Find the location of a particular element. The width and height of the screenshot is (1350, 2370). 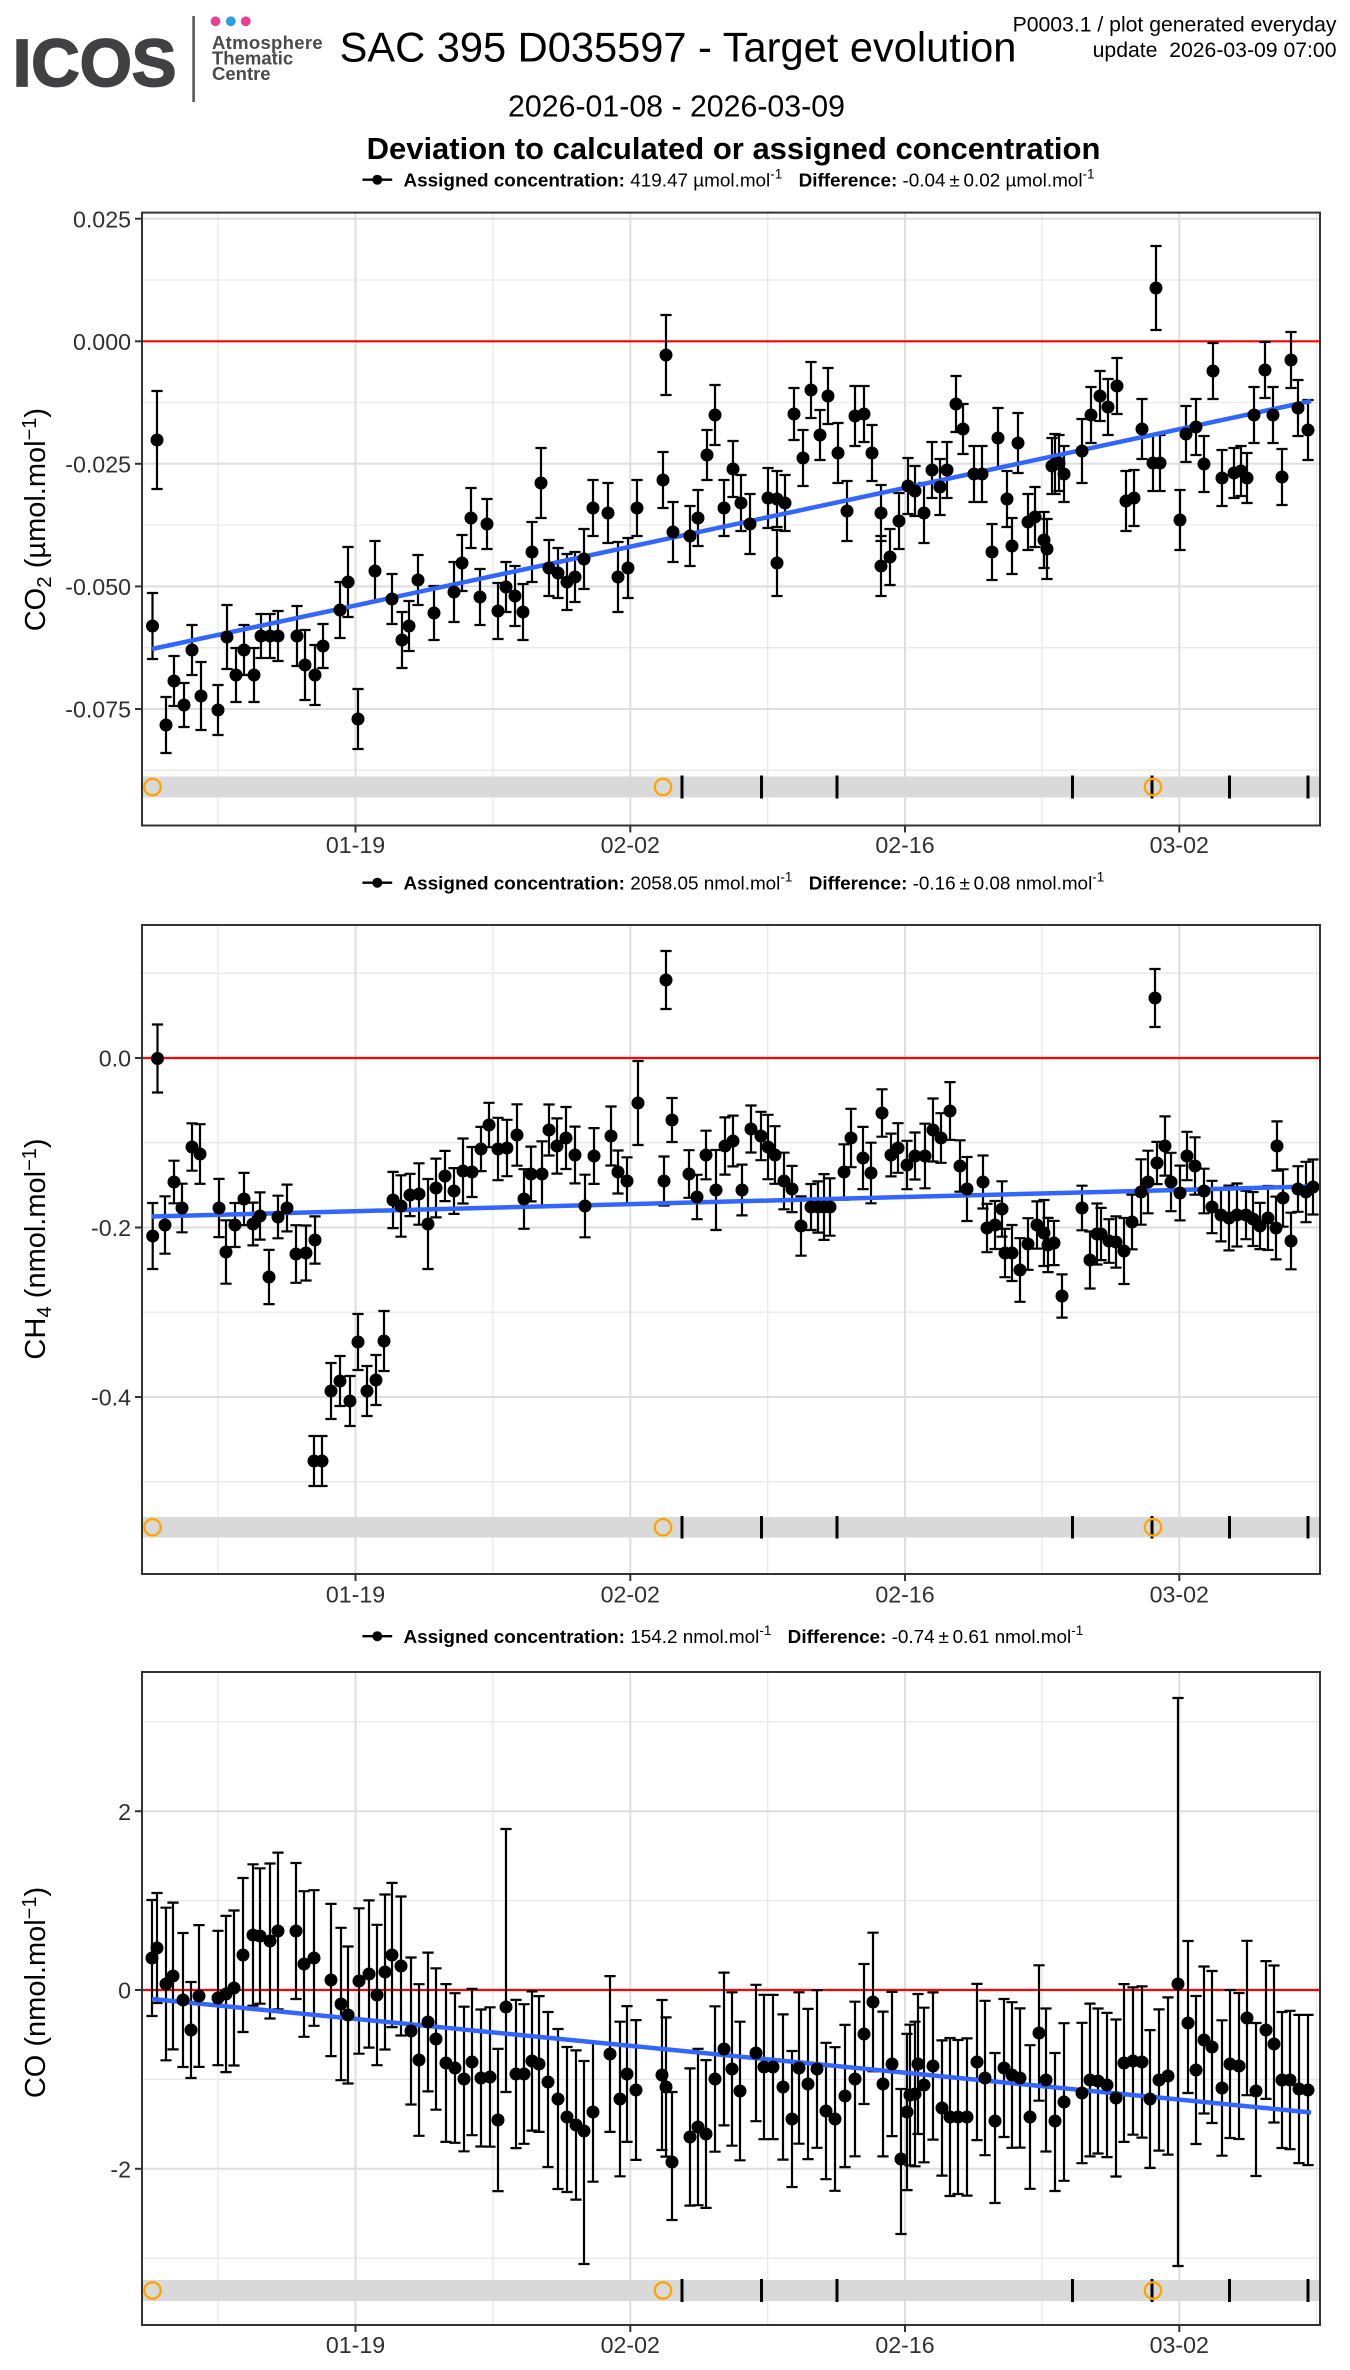

svg-text: CO (nmol.mol−1) is located at coordinates (35, 1992).